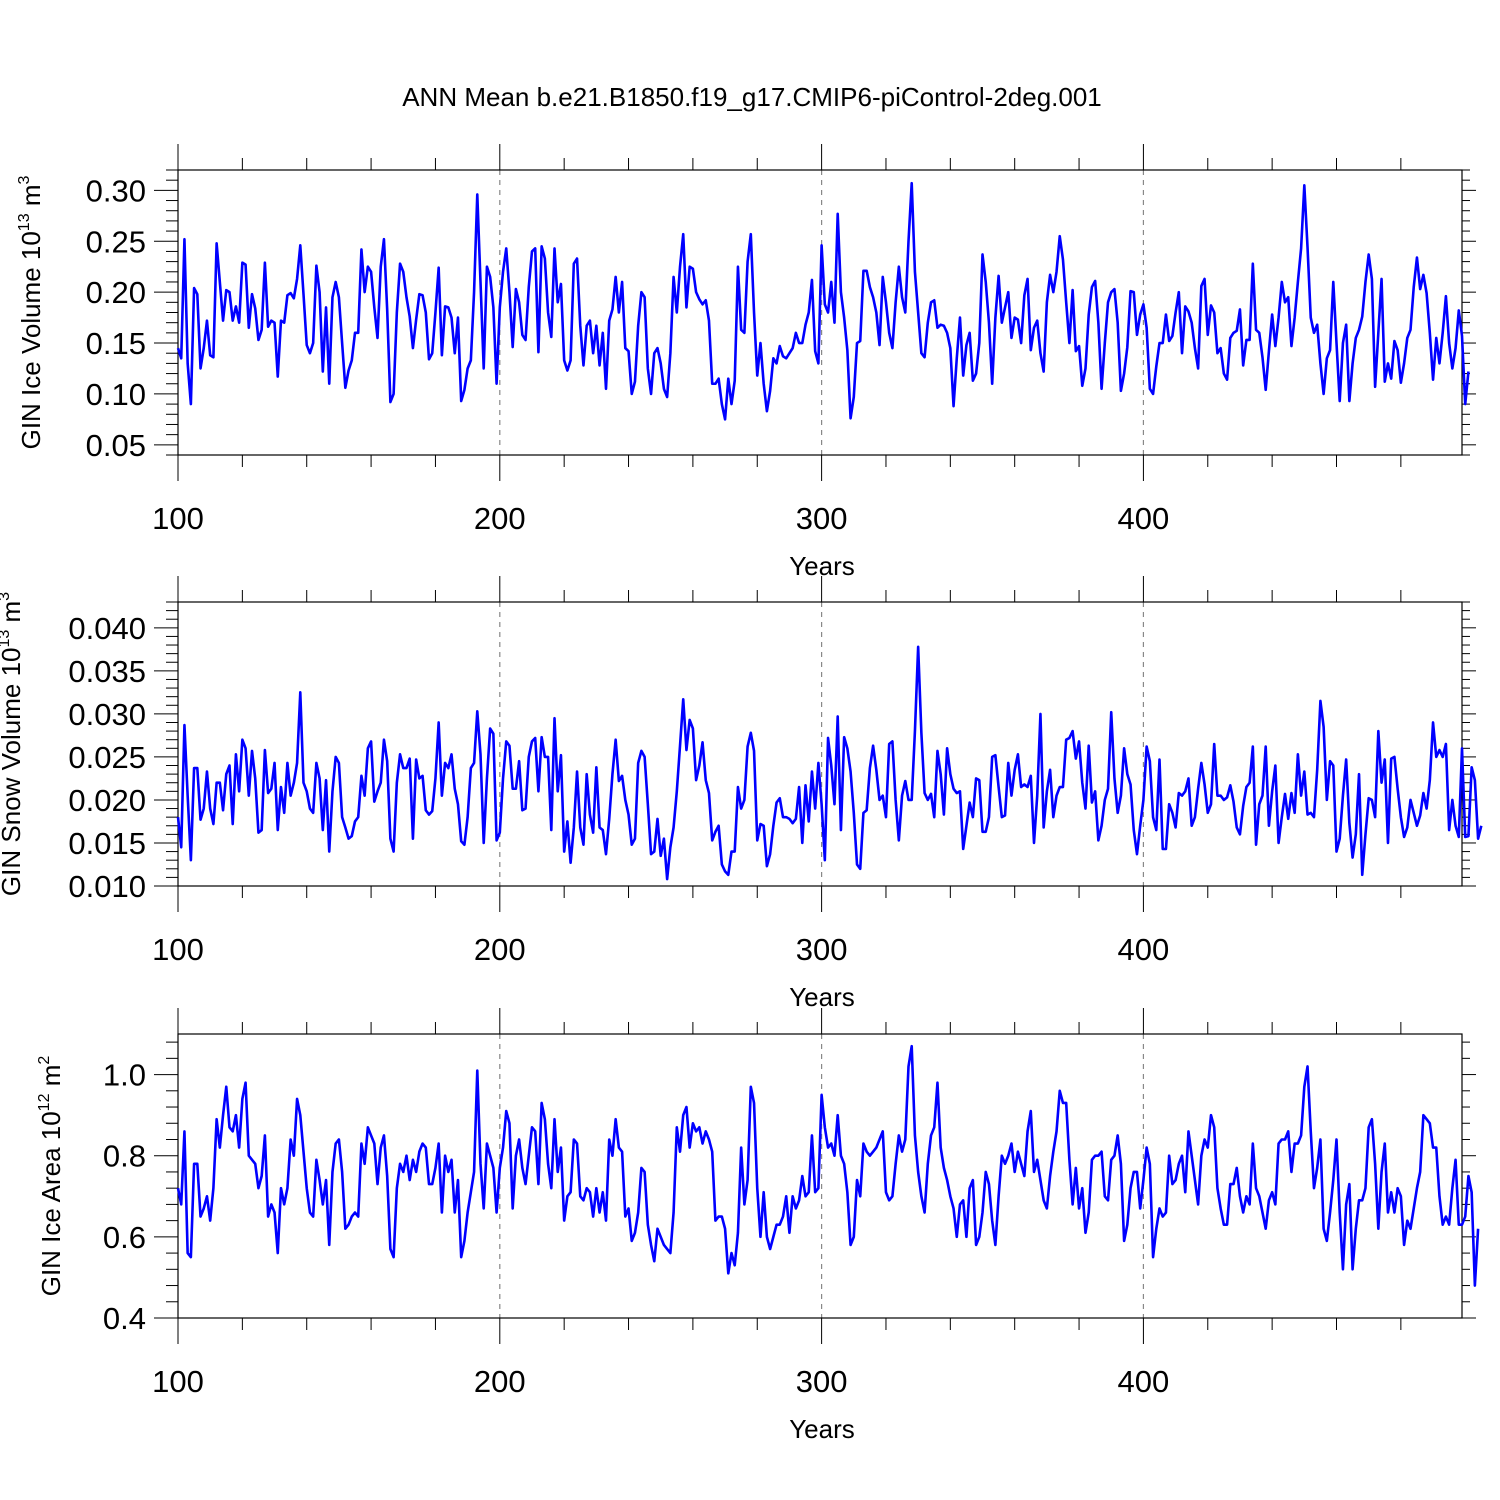 This screenshot has height=1500, width=1500. Describe the element at coordinates (116, 292) in the screenshot. I see `y-tick-label: 0.20` at that location.